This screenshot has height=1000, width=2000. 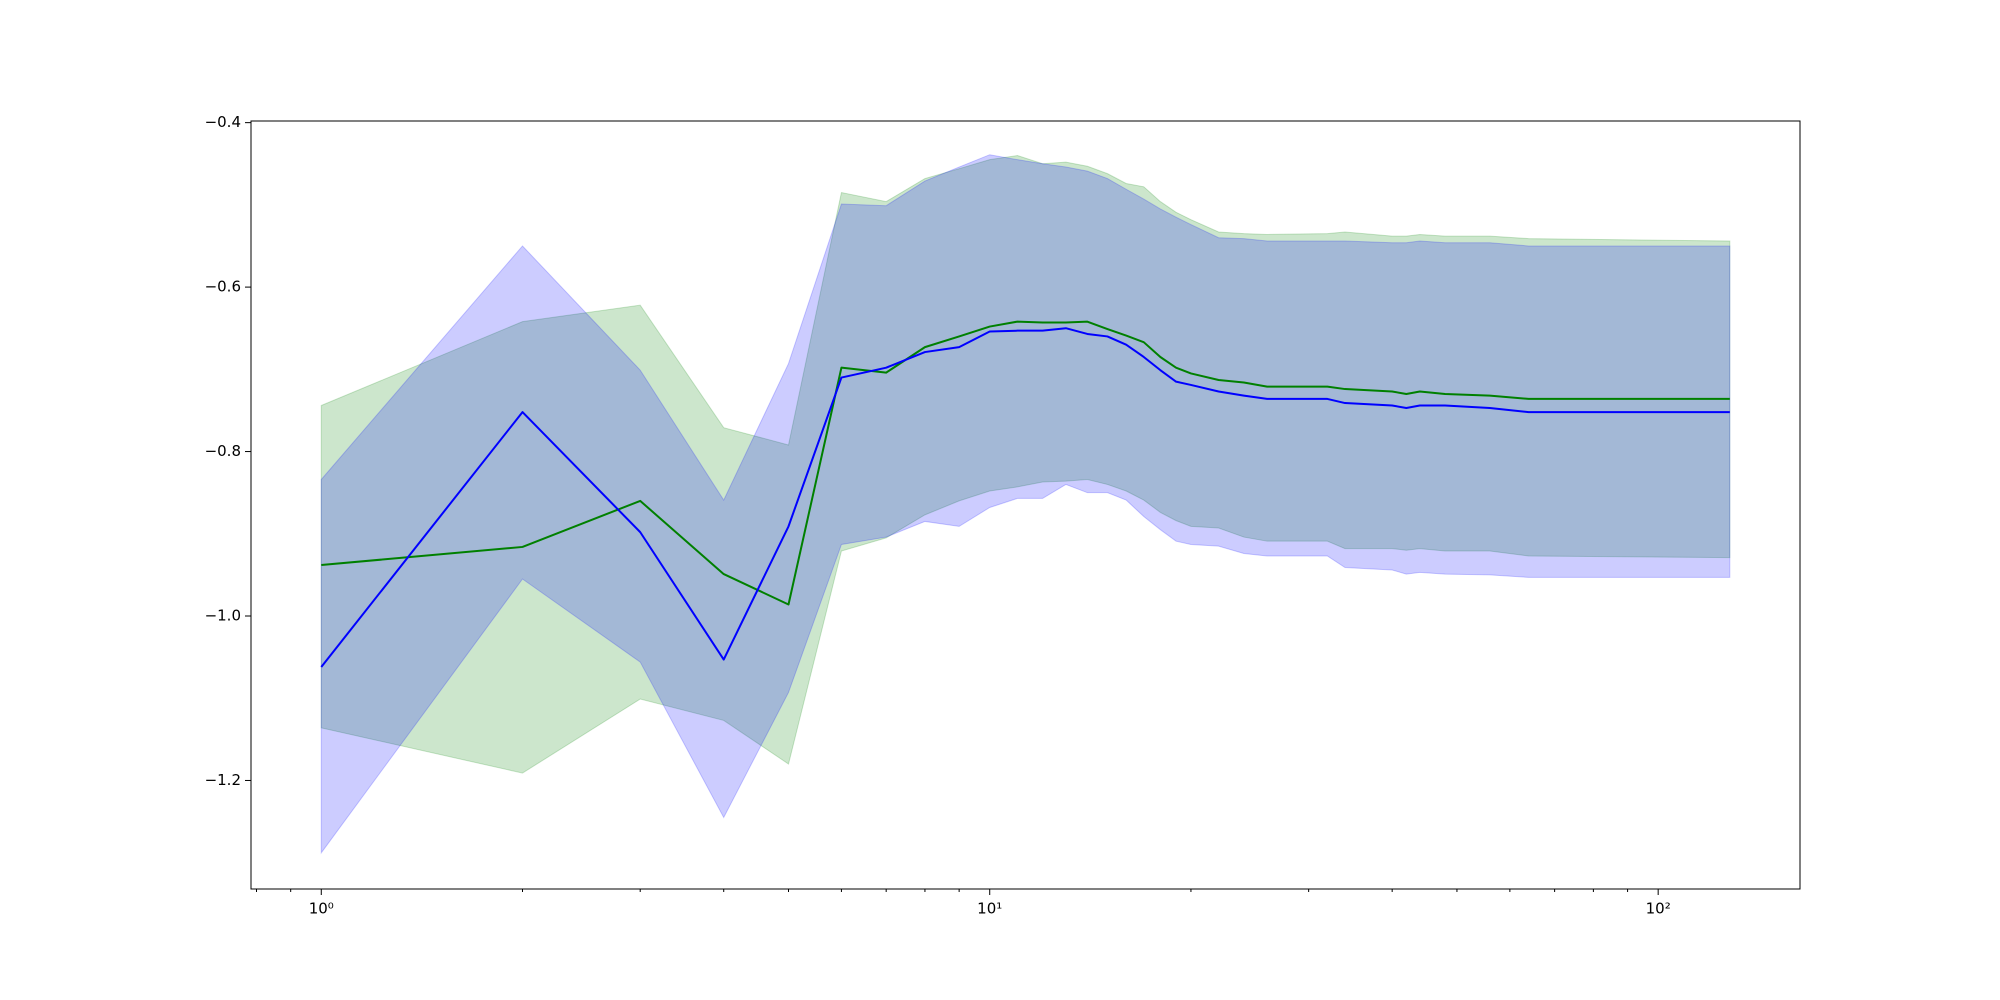 What do you see at coordinates (989, 909) in the screenshot?
I see `x-tick-label: 10¹` at bounding box center [989, 909].